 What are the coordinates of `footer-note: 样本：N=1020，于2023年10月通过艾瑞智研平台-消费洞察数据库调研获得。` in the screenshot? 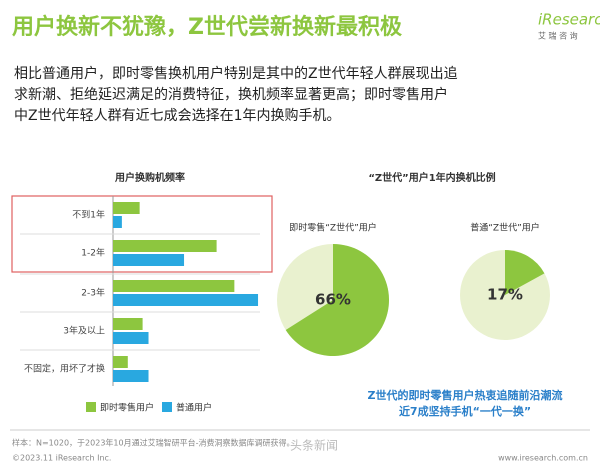 It's located at (153, 443).